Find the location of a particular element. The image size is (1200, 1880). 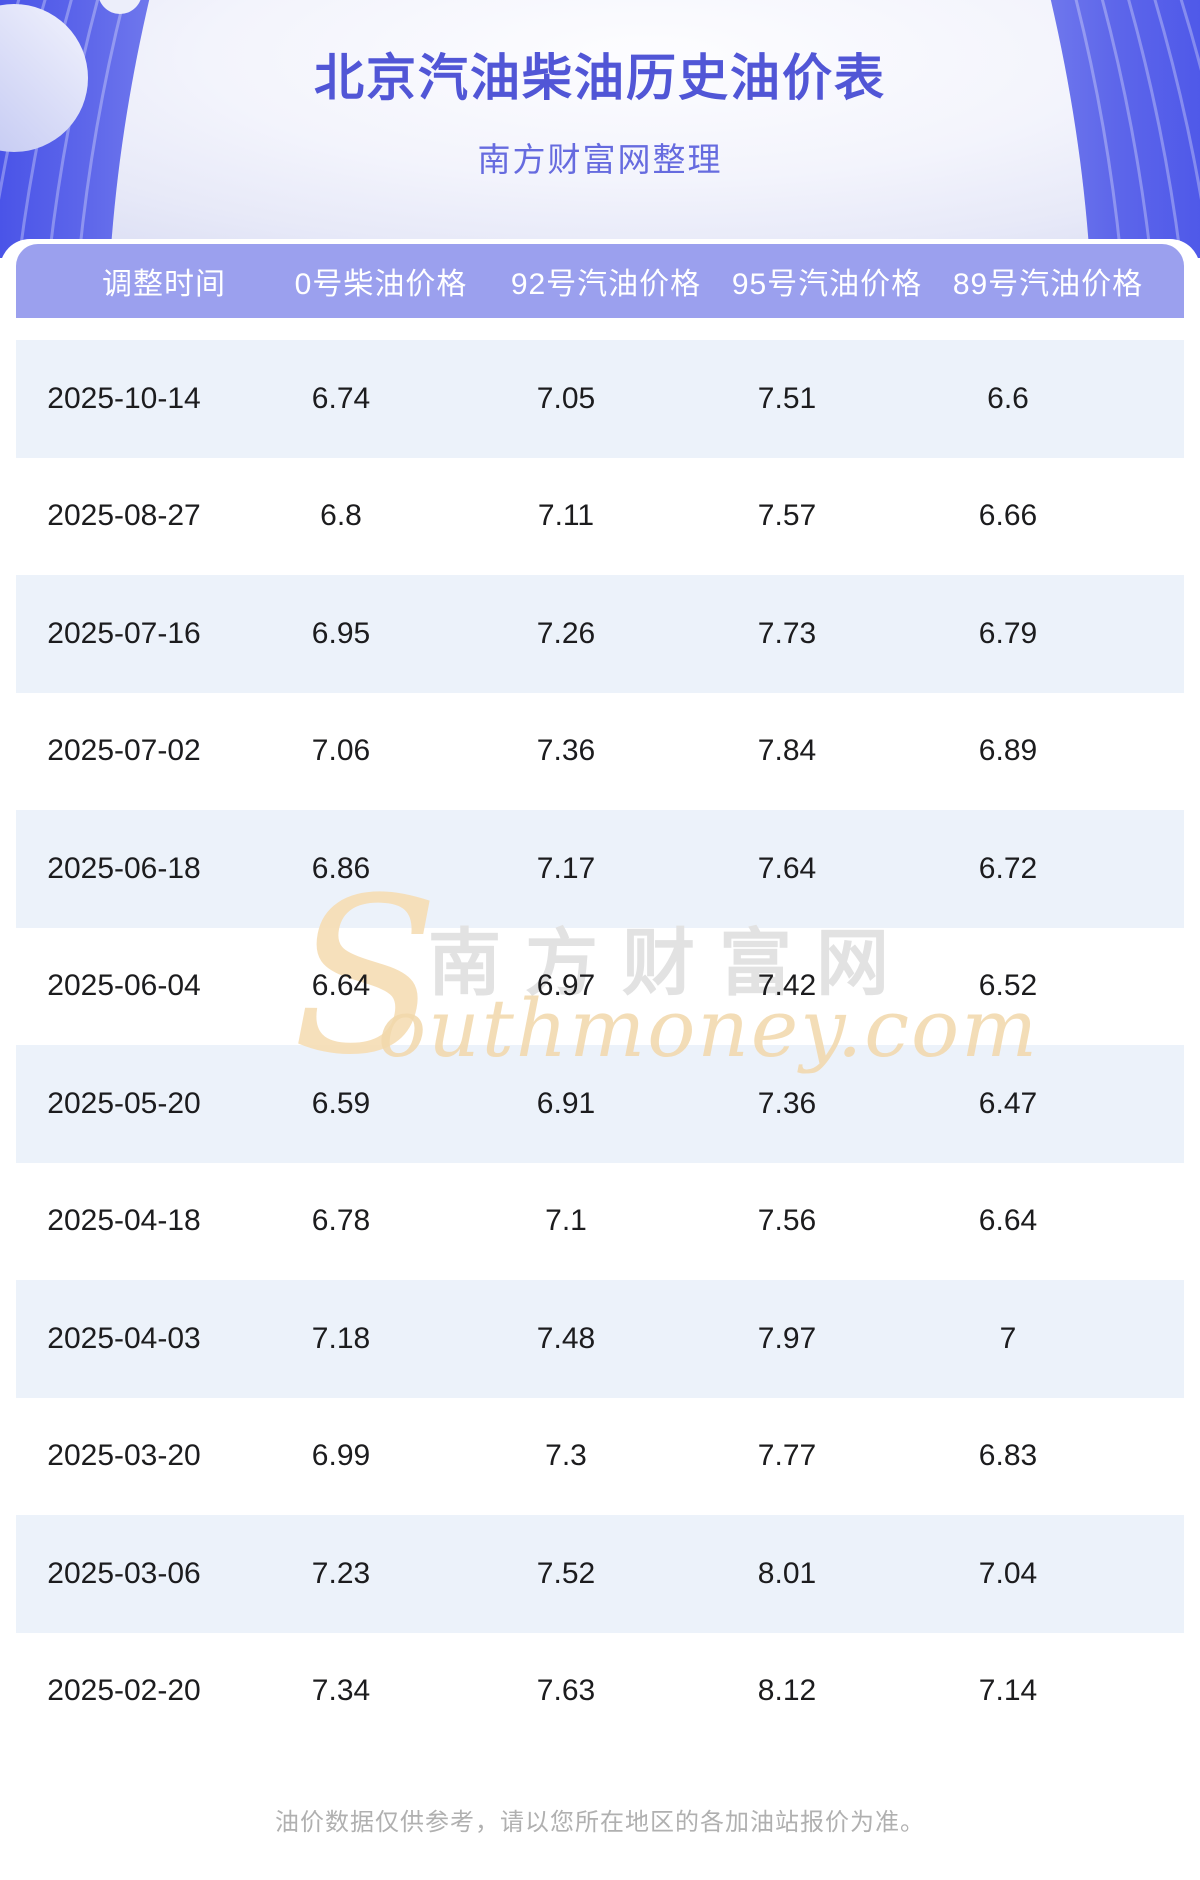

cell-price: 6.52 is located at coordinates (1008, 986).